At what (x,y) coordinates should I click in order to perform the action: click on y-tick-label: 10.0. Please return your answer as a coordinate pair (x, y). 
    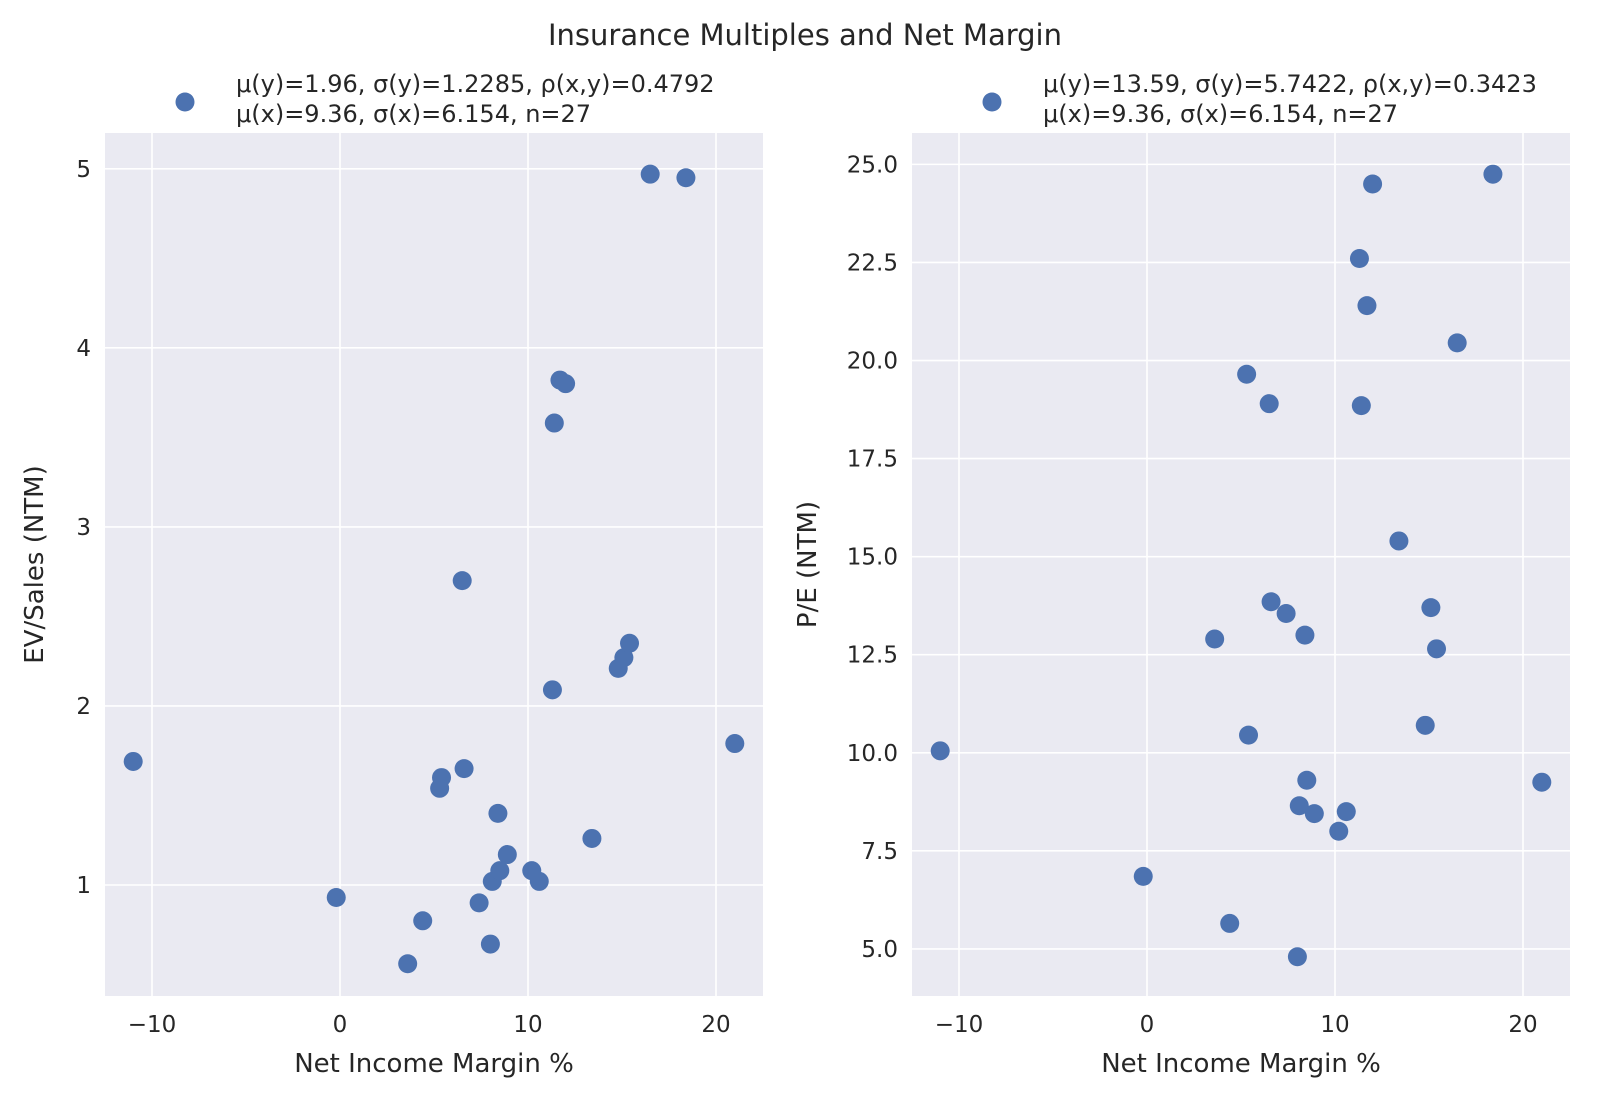
    Looking at the image, I should click on (872, 754).